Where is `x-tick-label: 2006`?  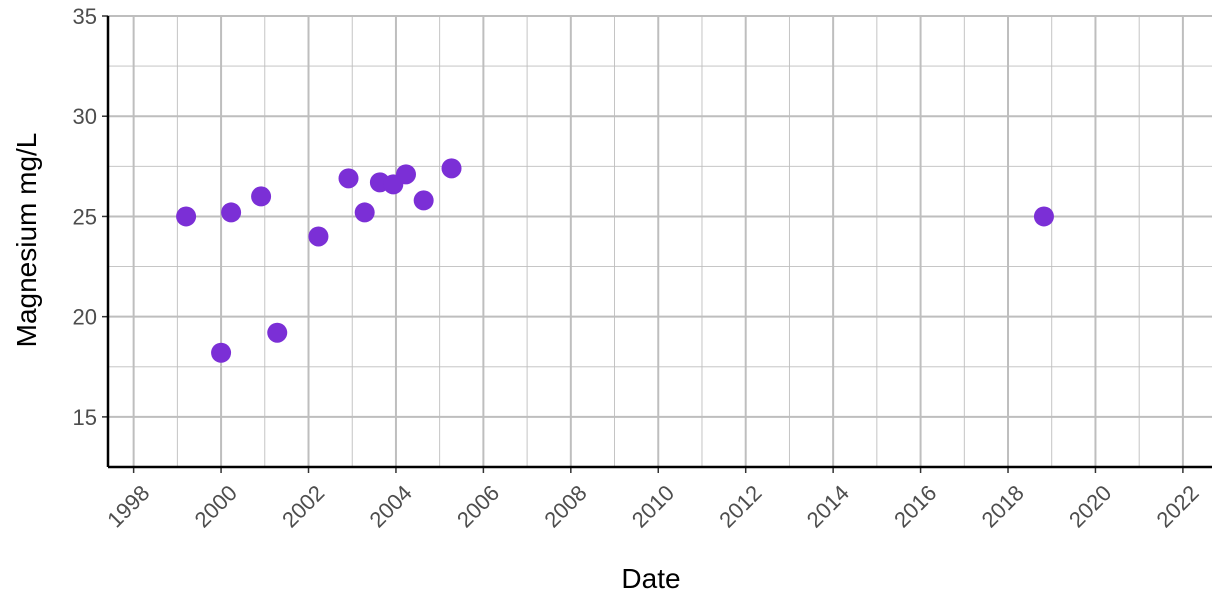
x-tick-label: 2006 is located at coordinates (478, 506).